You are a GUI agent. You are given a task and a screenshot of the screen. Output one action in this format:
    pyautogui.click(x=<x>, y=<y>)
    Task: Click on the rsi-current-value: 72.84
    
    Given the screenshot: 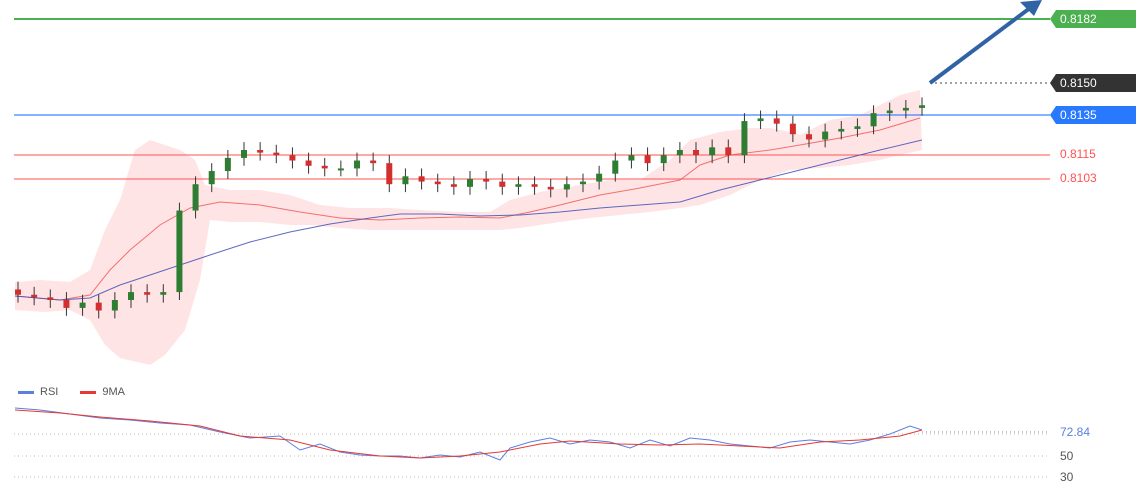 What is the action you would take?
    pyautogui.click(x=1075, y=432)
    